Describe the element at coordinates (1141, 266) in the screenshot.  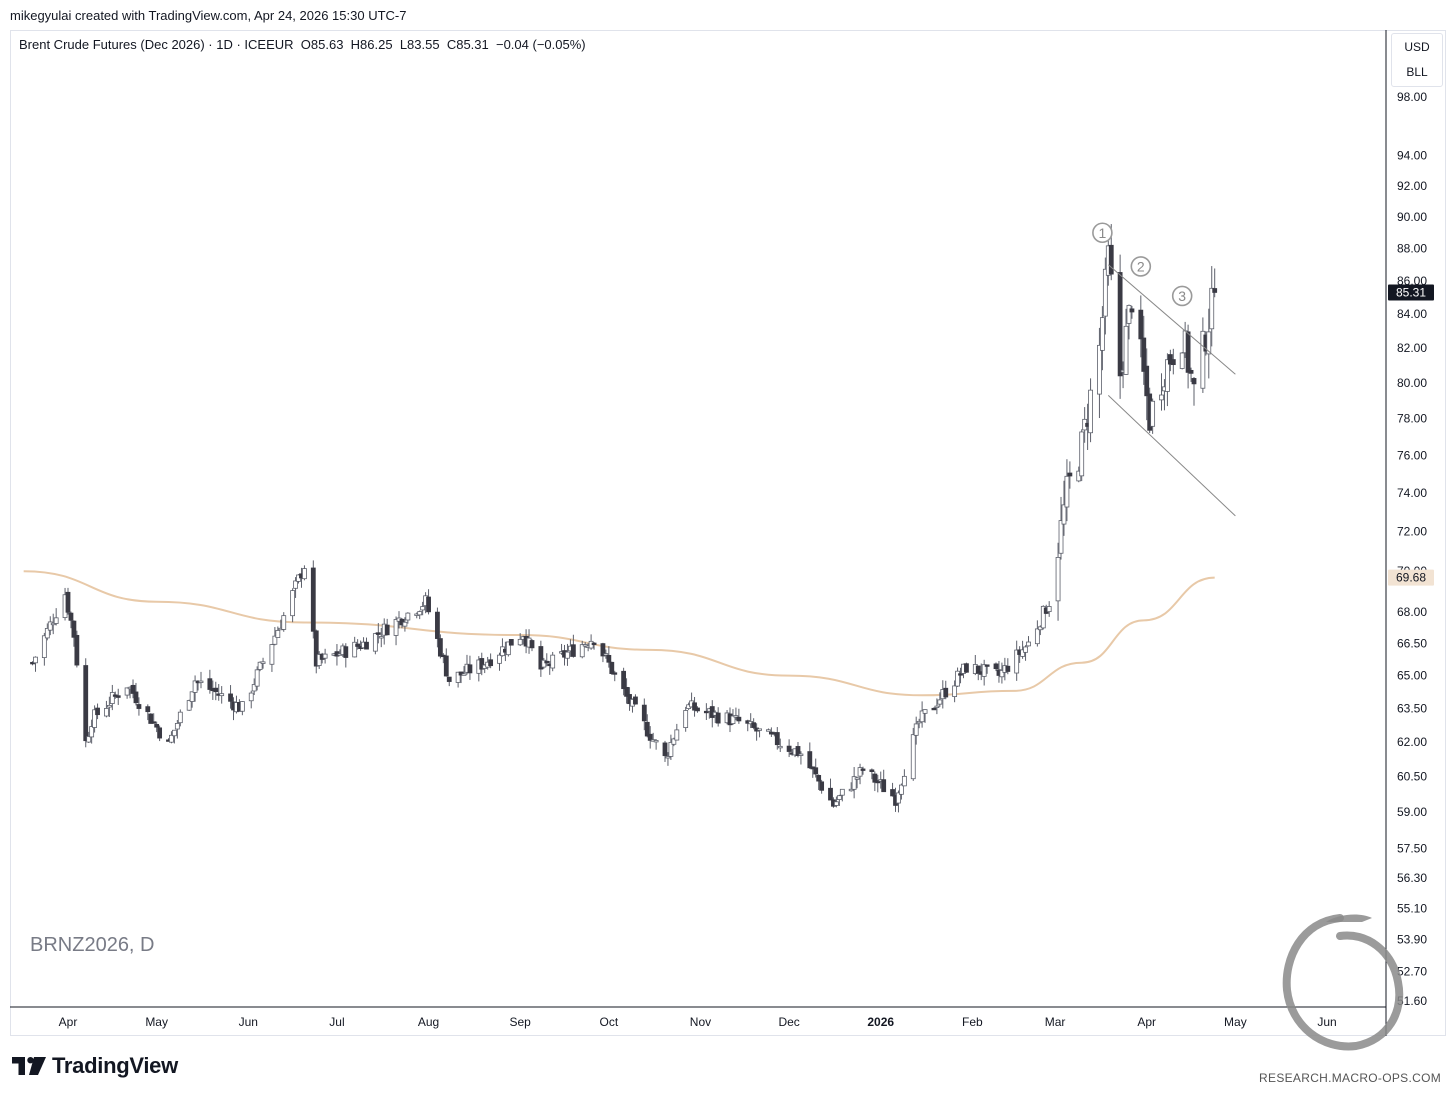
I see `wave-label-2: 2` at that location.